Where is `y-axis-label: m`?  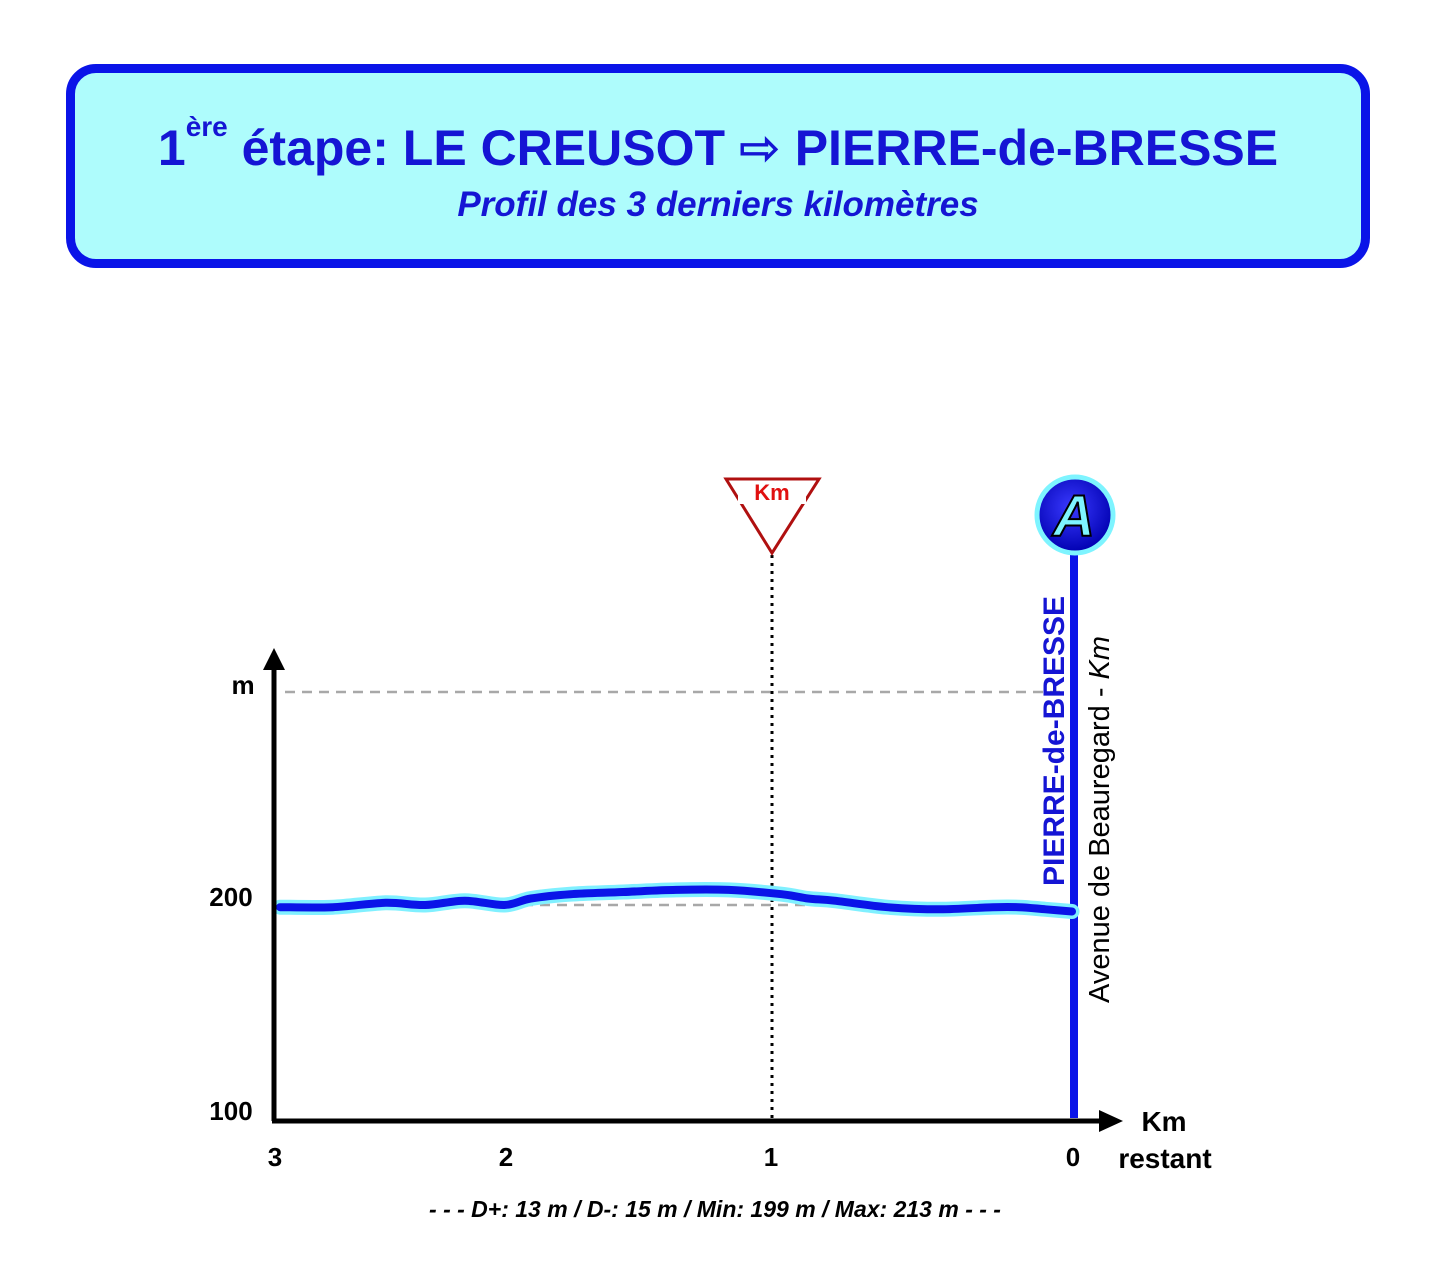 y-axis-label: m is located at coordinates (242, 685).